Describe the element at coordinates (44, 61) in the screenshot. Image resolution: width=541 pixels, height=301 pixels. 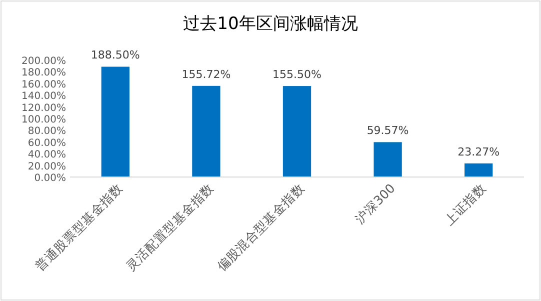
I see `y-tick-label: 200.00%` at that location.